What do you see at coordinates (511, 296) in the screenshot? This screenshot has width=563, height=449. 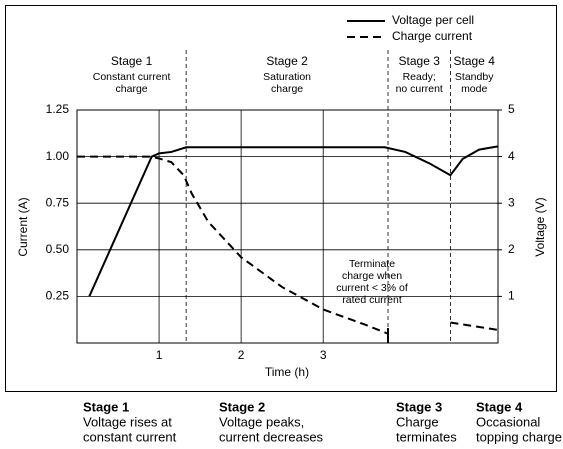 I see `y2-tick-label: 1` at bounding box center [511, 296].